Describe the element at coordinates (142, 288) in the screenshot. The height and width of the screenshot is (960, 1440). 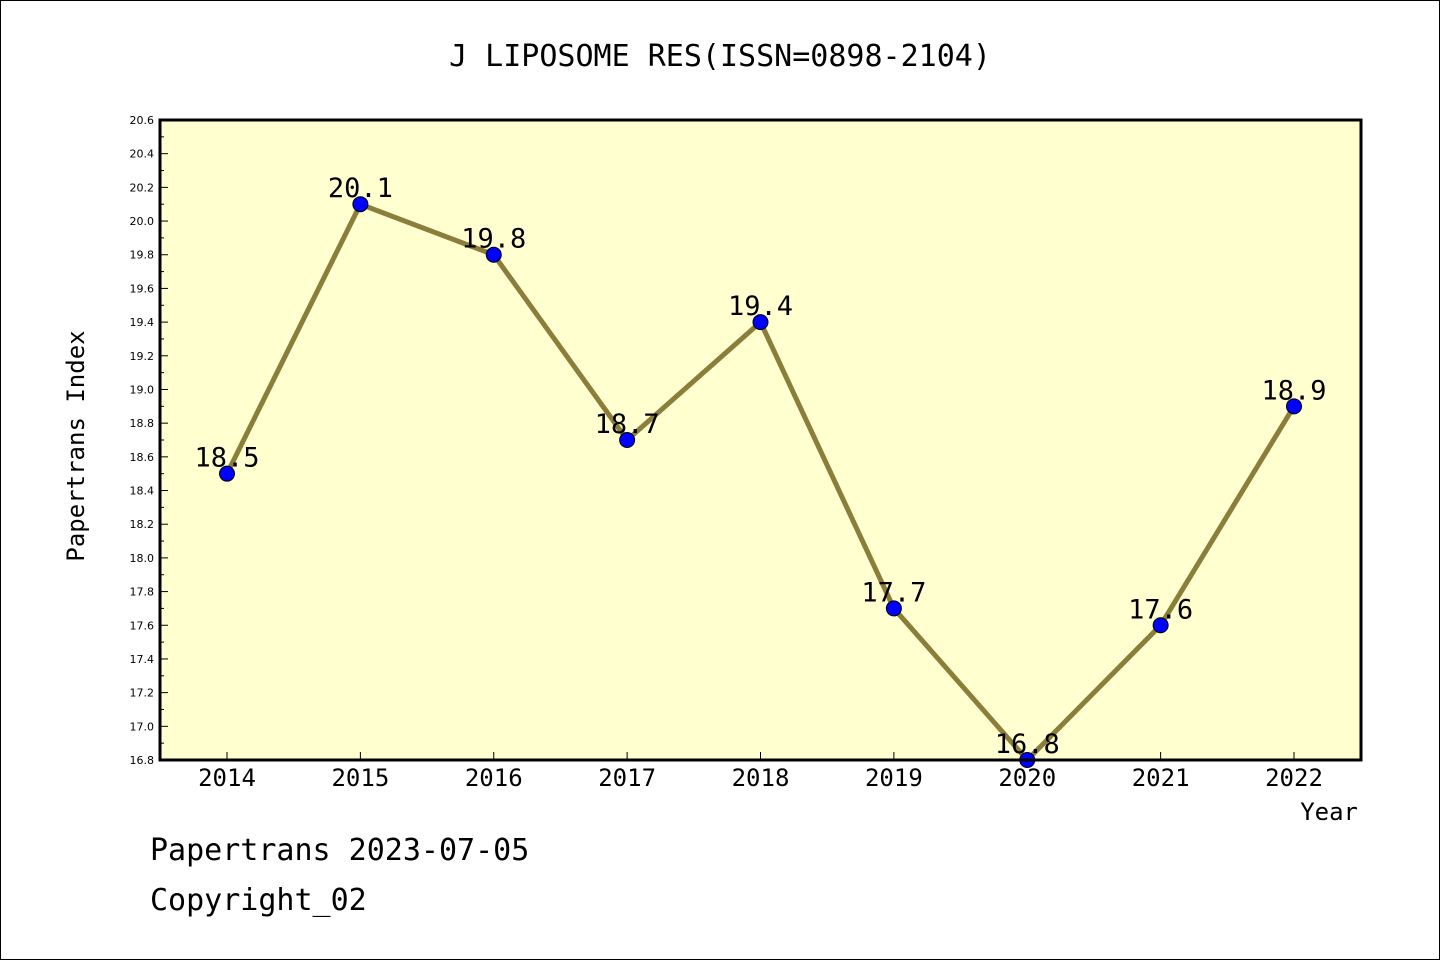
I see `y-tick-label: 19.6` at that location.